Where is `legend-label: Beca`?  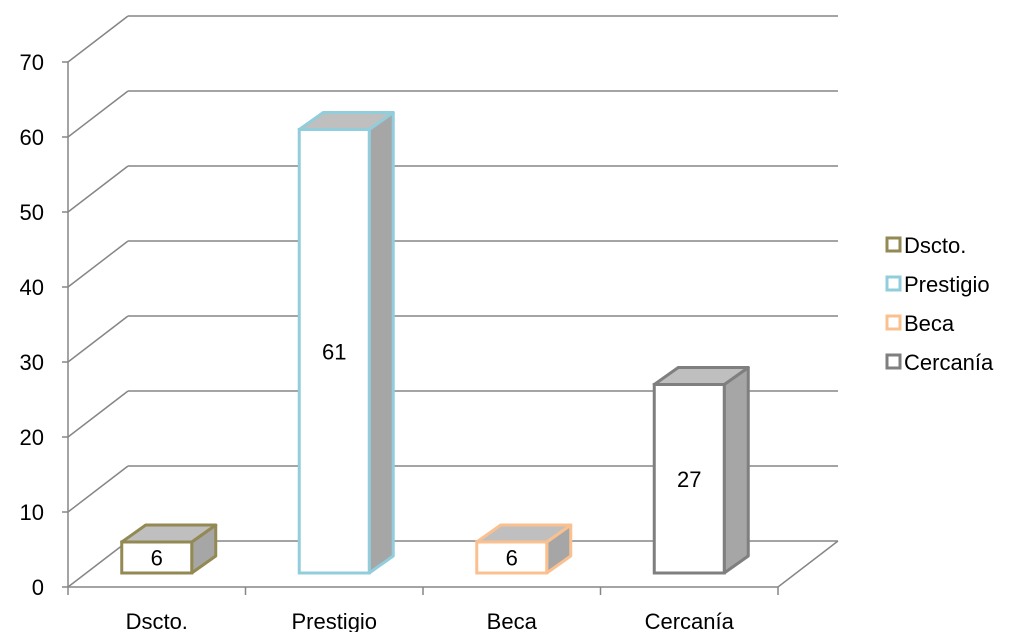 legend-label: Beca is located at coordinates (929, 323).